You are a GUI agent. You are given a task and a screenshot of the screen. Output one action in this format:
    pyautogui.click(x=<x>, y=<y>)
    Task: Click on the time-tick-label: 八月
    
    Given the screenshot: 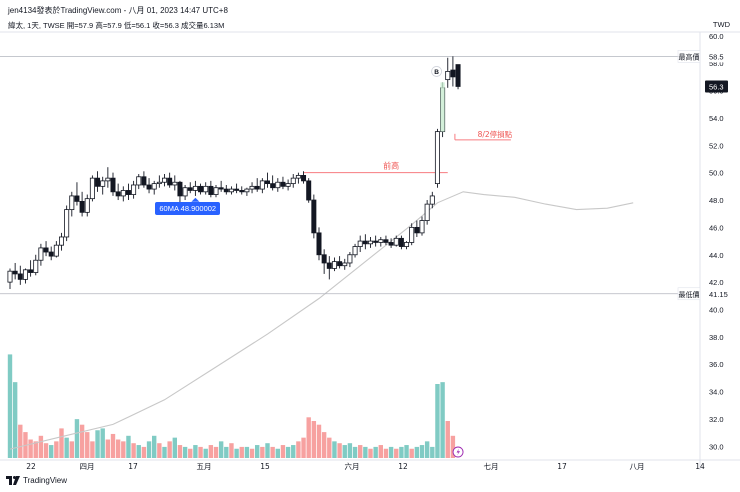 What is the action you would take?
    pyautogui.click(x=637, y=466)
    